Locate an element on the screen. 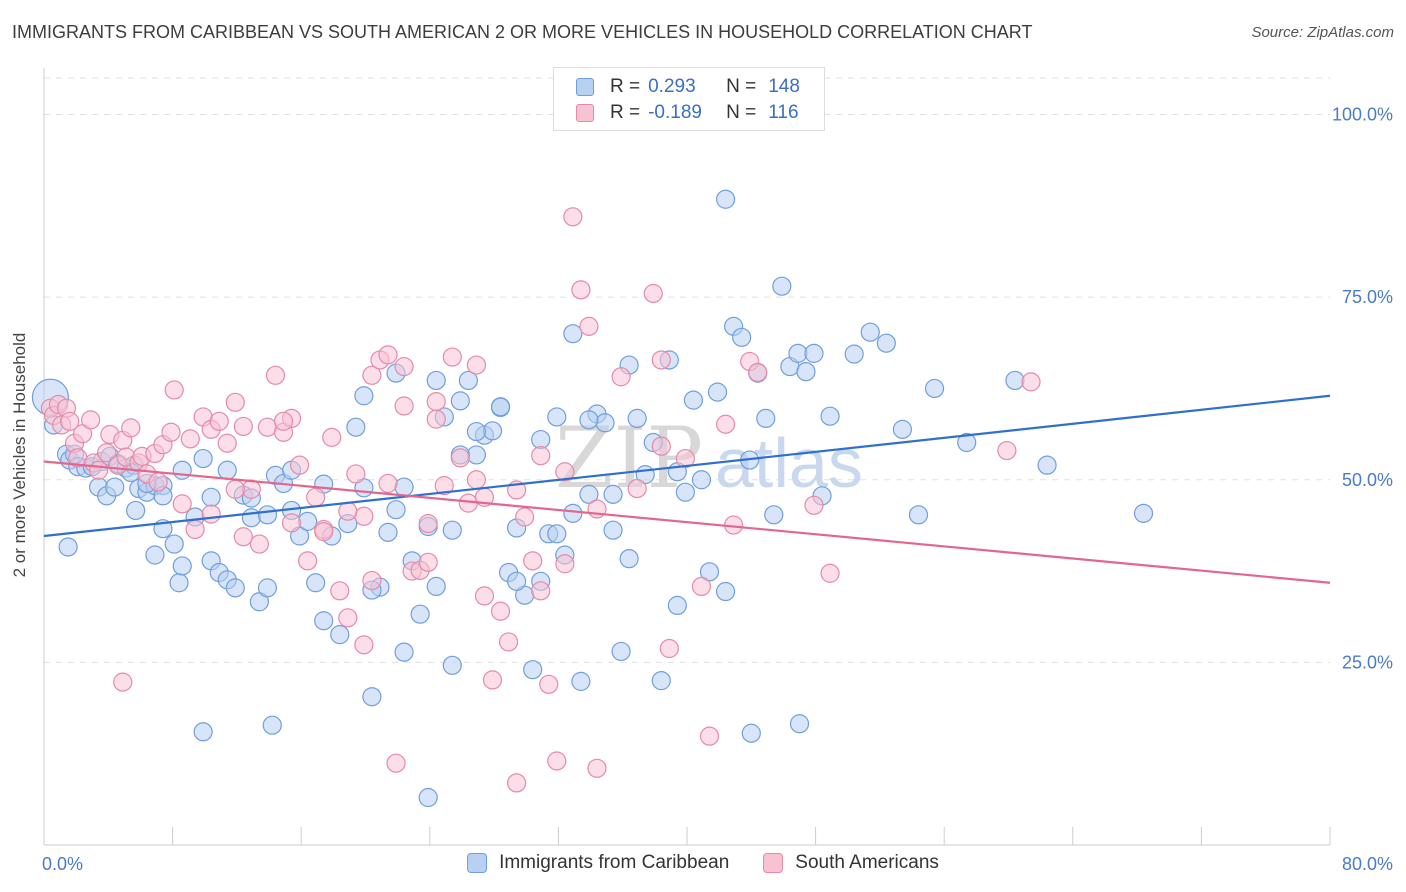 The width and height of the screenshot is (1406, 892). trend-line-caribbean is located at coordinates (687, 466).